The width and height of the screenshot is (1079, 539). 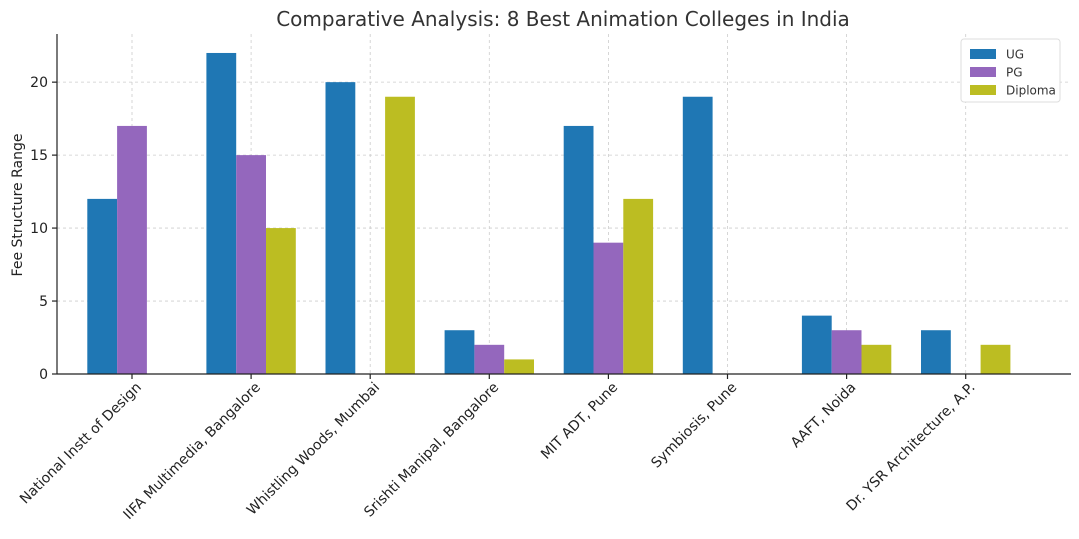 I want to click on x-tick-label: National Instt of Design, so click(x=81, y=444).